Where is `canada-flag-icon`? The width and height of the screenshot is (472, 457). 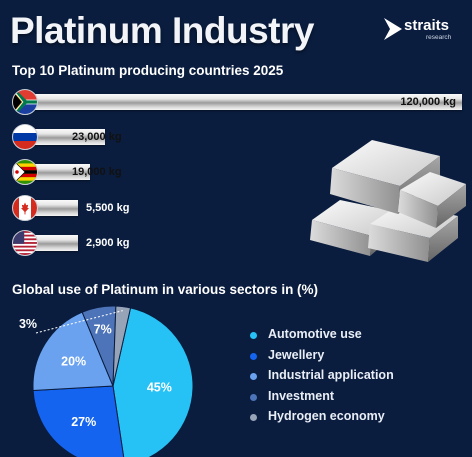 canada-flag-icon is located at coordinates (25, 208).